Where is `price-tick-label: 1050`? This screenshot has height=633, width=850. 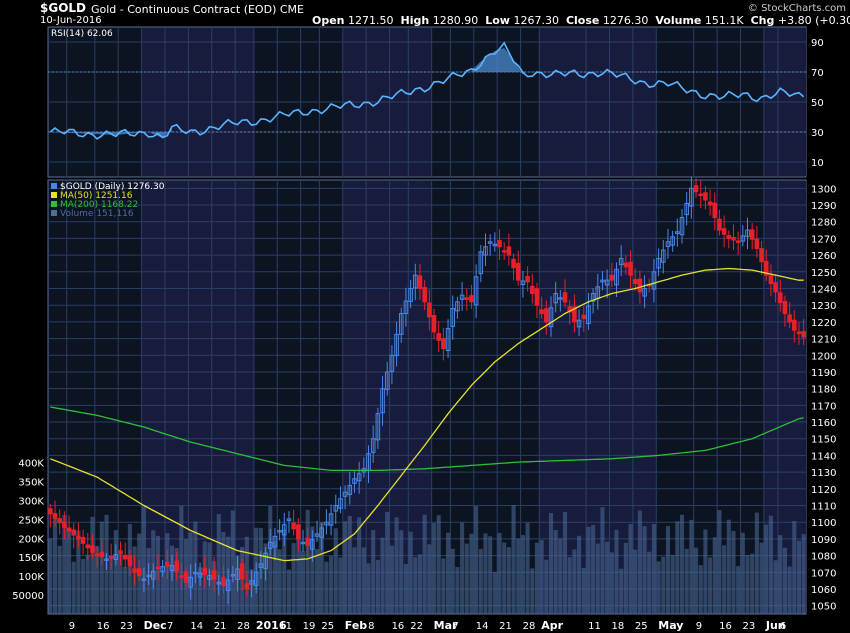 price-tick-label: 1050 is located at coordinates (823, 607).